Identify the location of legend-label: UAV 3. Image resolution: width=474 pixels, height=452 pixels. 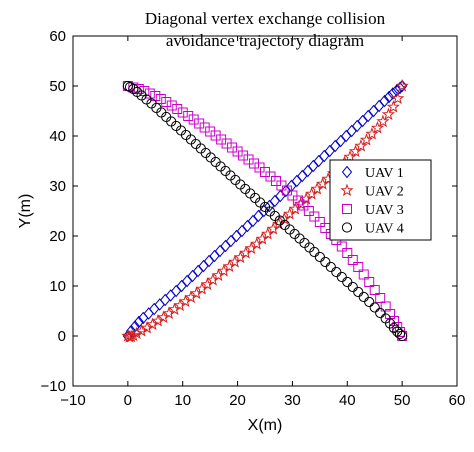
(384, 210).